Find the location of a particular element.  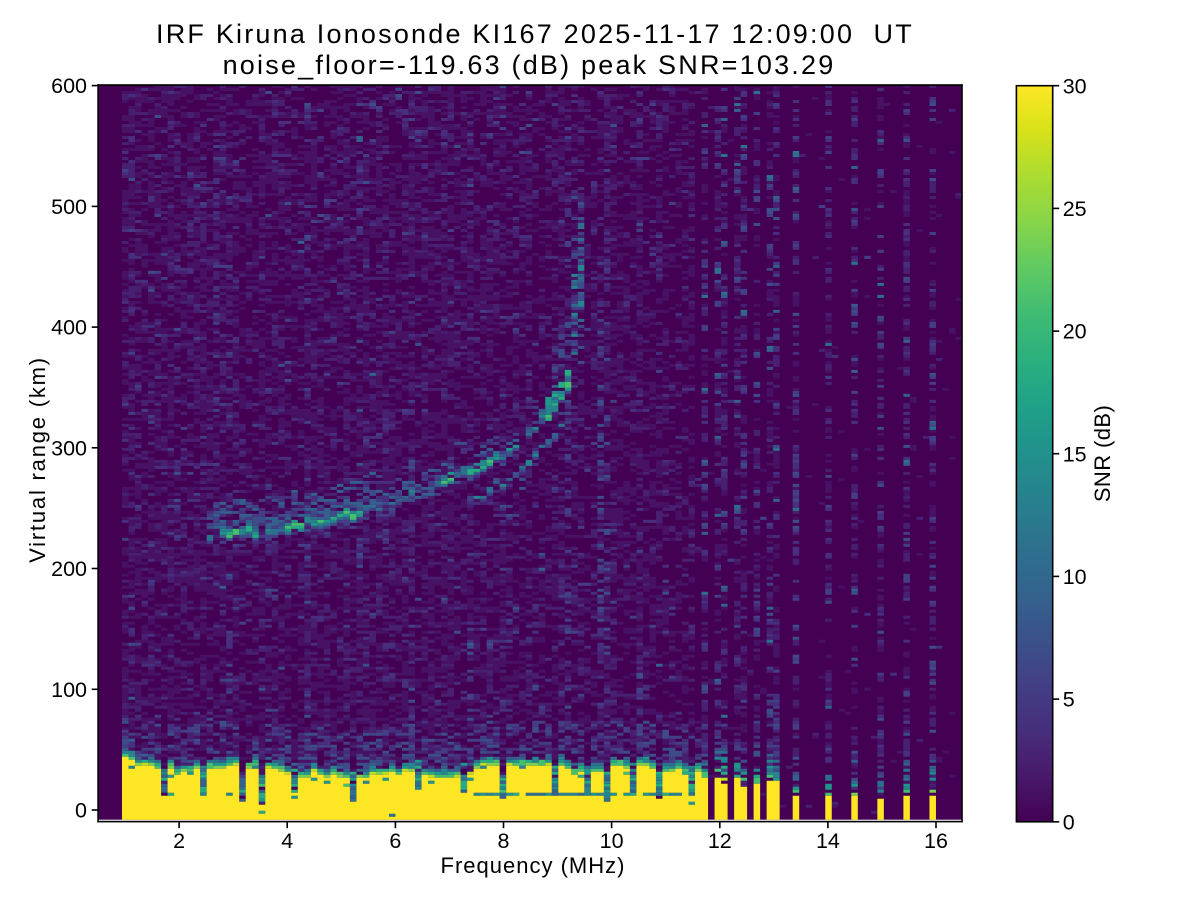

svg-text: 16 is located at coordinates (936, 841).